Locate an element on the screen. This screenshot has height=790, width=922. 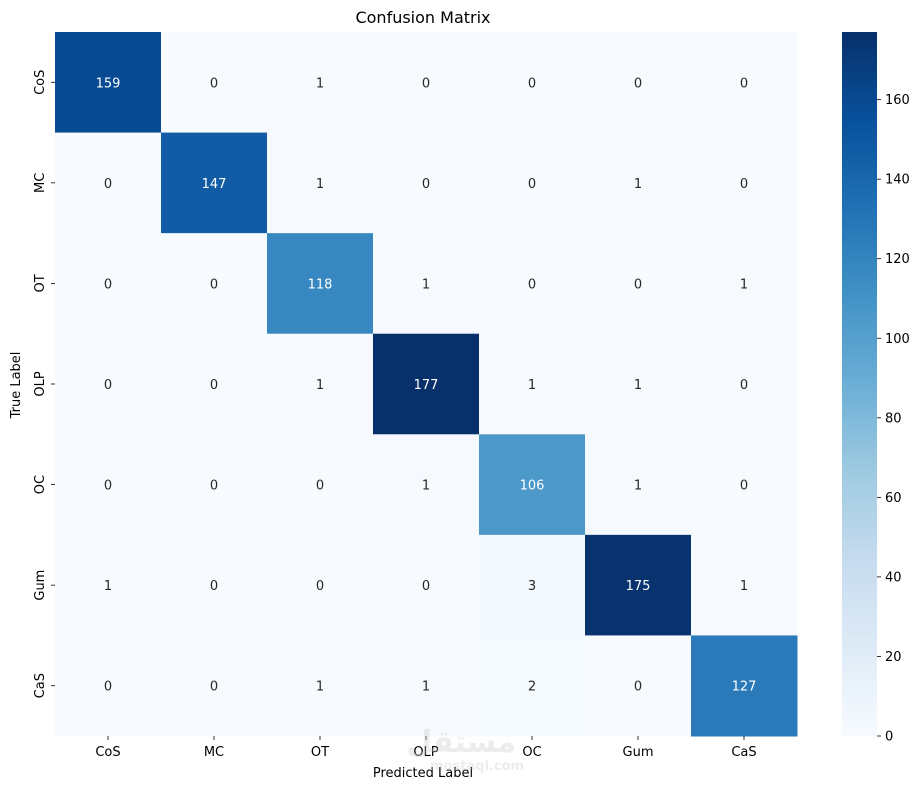
cell-value-label: 127 is located at coordinates (744, 687).